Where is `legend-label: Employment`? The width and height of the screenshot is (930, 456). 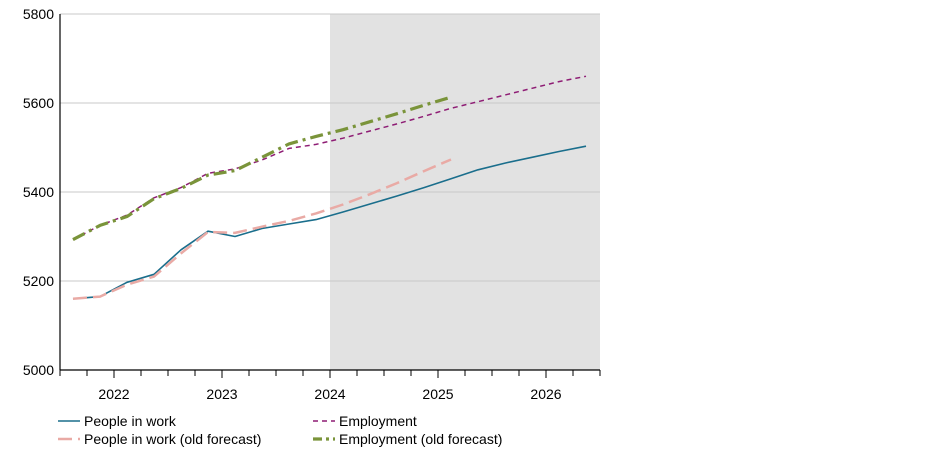 legend-label: Employment is located at coordinates (378, 421).